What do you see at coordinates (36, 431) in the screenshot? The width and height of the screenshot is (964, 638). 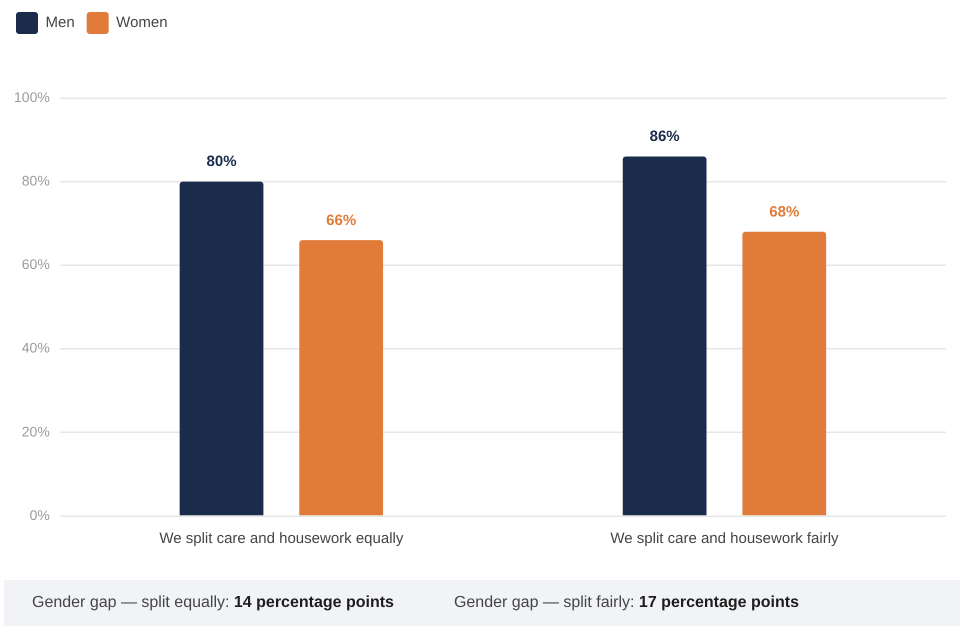 I see `y-tick-label: 20%` at bounding box center [36, 431].